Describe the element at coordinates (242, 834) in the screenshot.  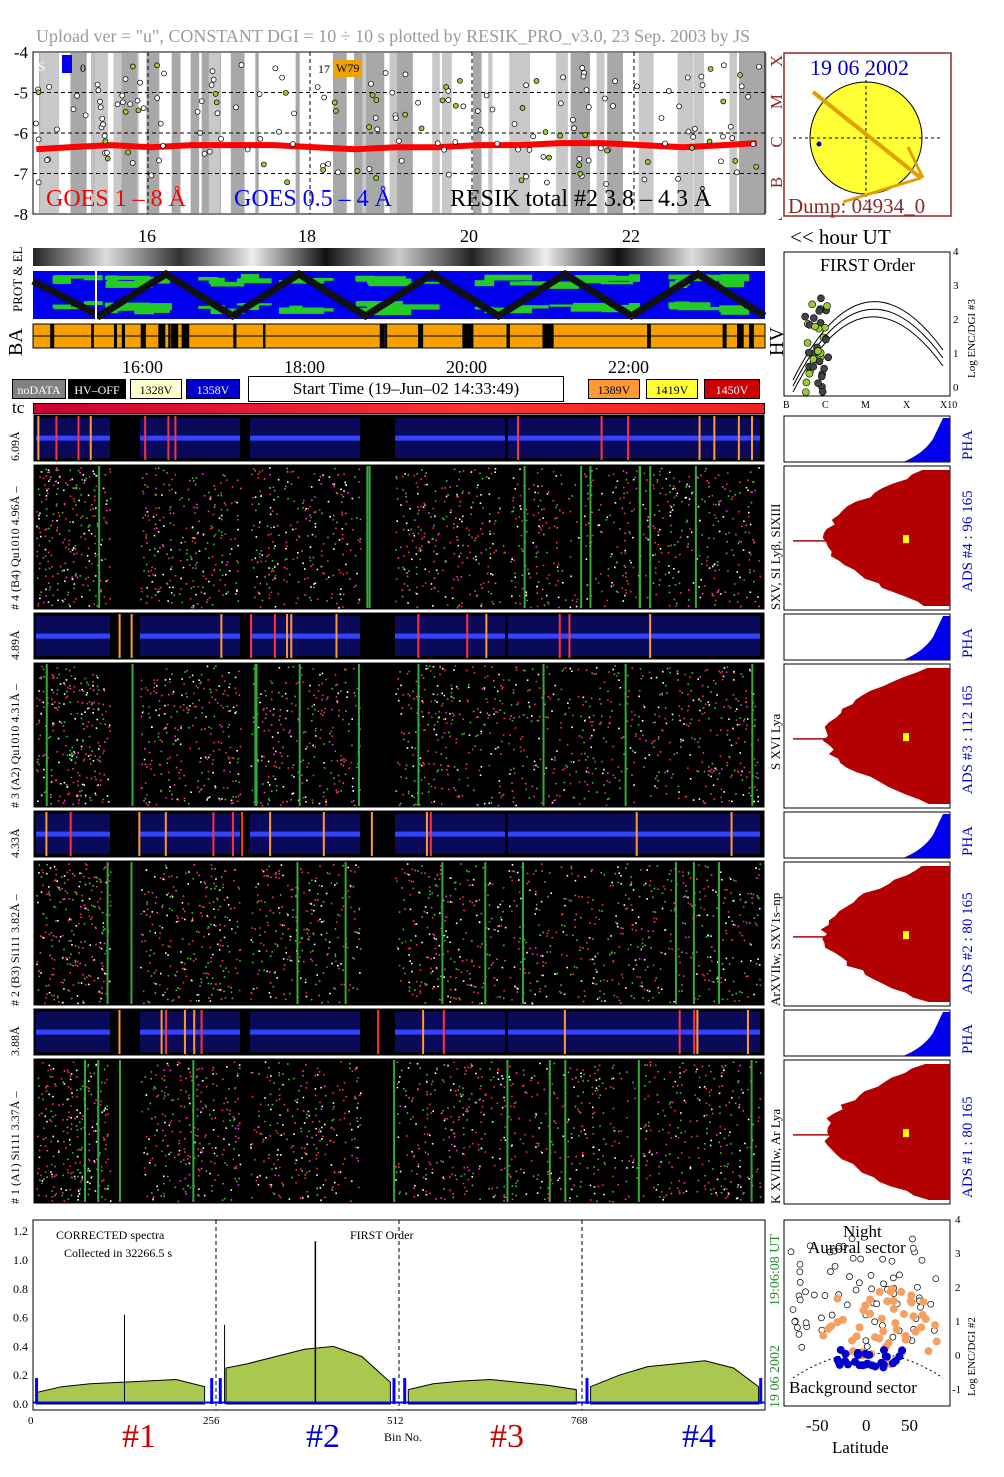
I see `pha-spike` at that location.